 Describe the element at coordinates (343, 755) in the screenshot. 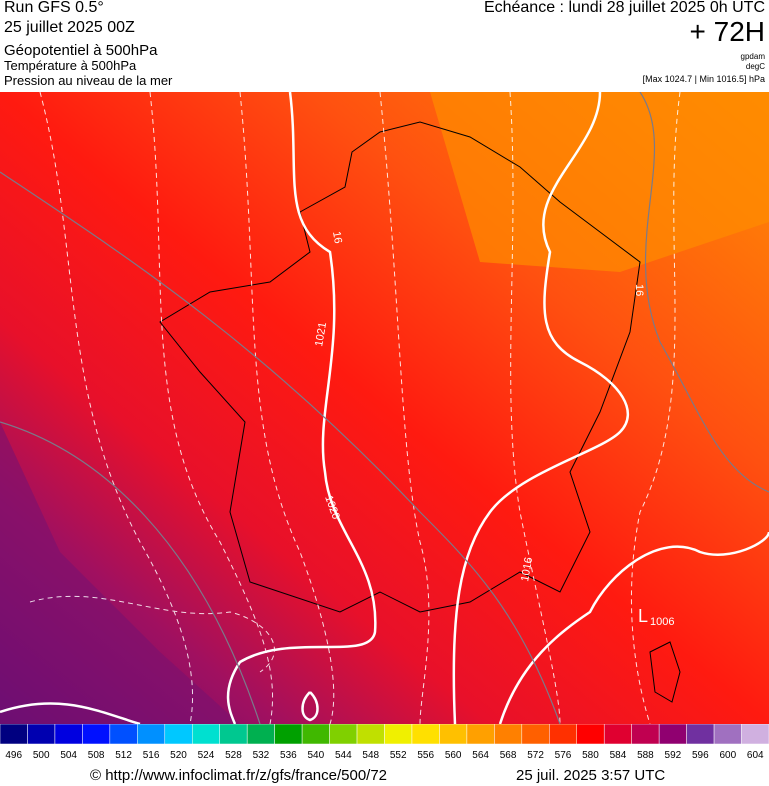

I see `scale-label: 544` at that location.